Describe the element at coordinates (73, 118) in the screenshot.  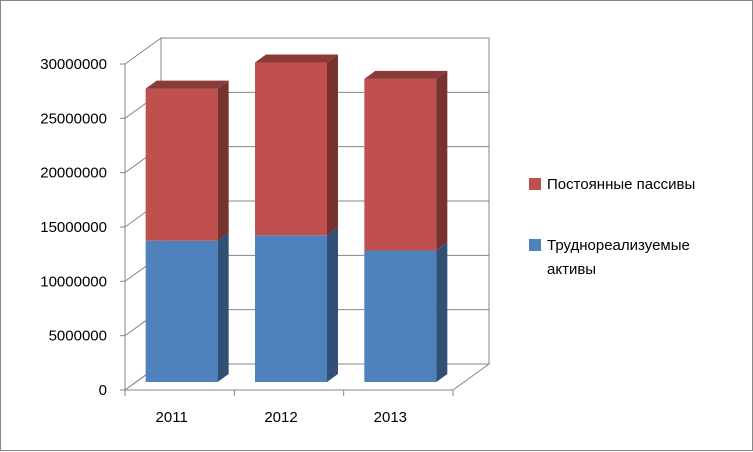
I see `y-tick-label: 25000000` at that location.